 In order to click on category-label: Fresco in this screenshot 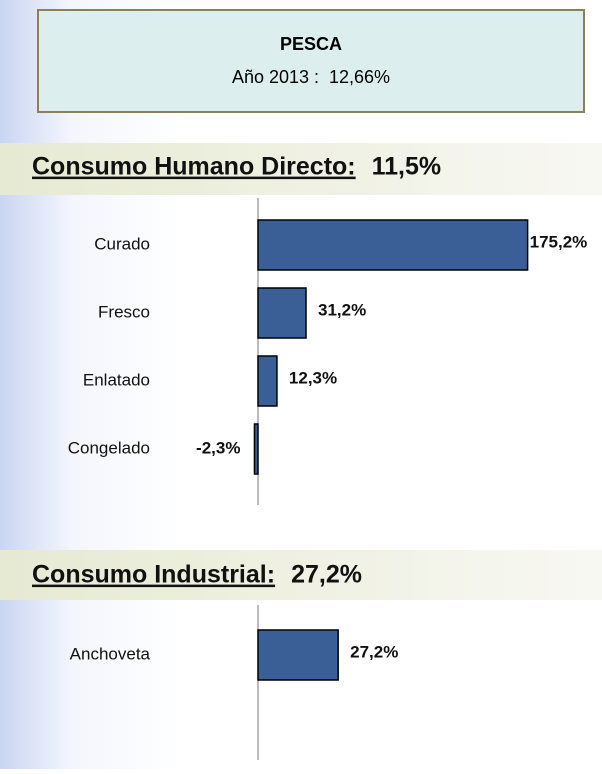, I will do `click(124, 311)`.